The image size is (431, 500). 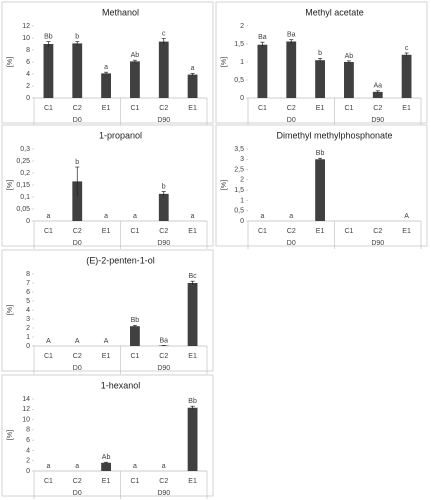 What do you see at coordinates (25, 149) in the screenshot?
I see `y-tick-label: 0,3` at bounding box center [25, 149].